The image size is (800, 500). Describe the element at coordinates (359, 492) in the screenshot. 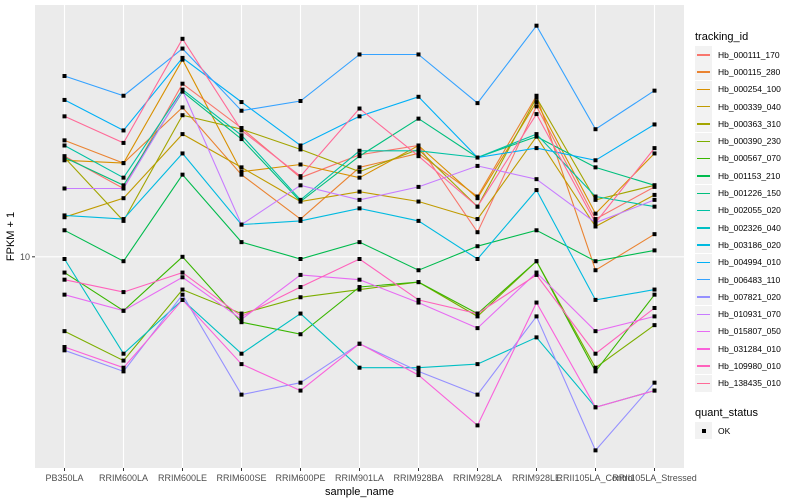

I see `x-axis-title: sample_name` at that location.